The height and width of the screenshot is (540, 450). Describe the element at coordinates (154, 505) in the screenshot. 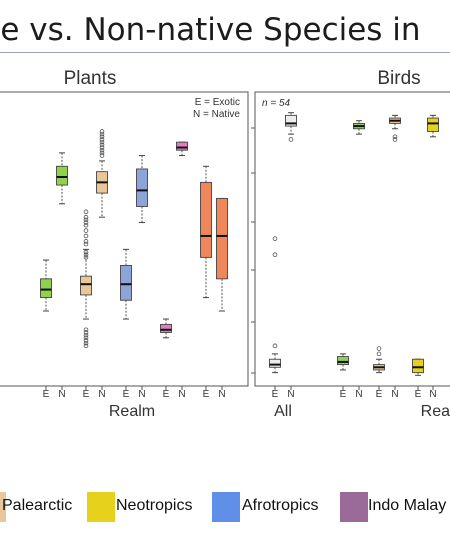

I see `legend-label: Neotropics` at that location.